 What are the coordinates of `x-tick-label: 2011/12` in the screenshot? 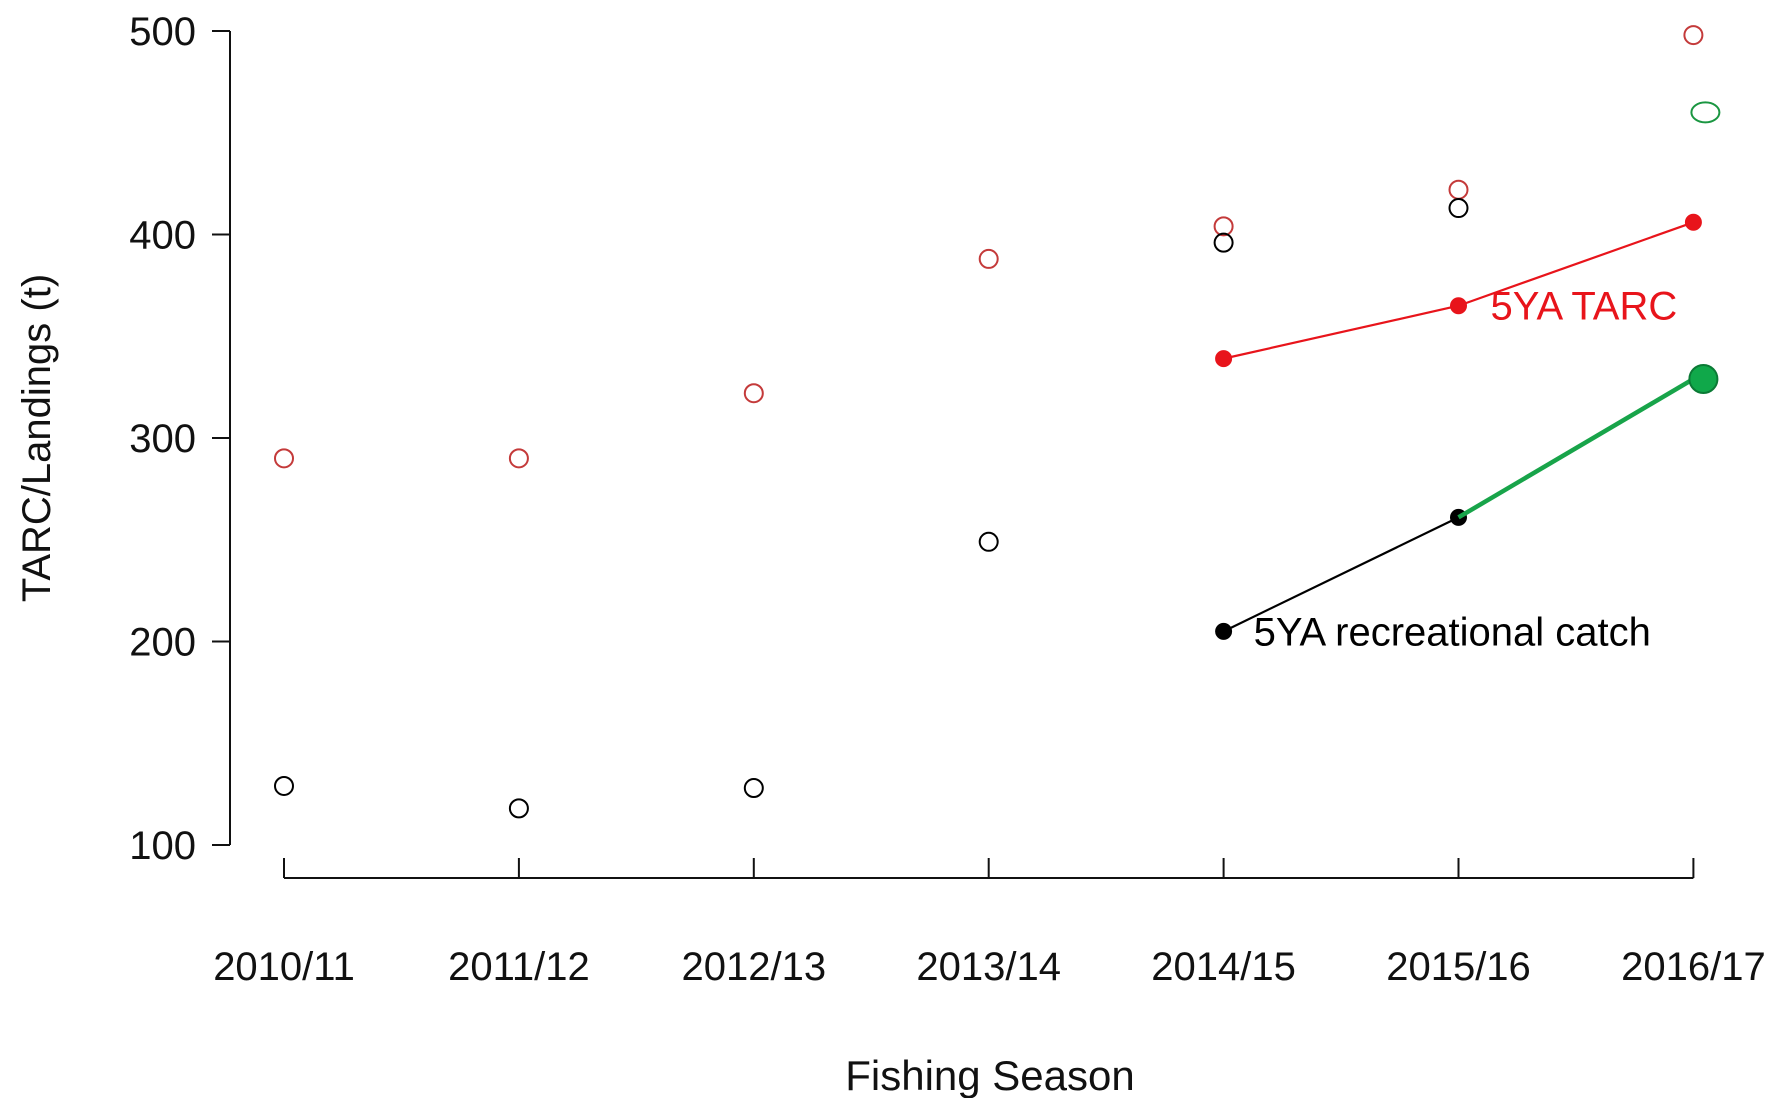 It's located at (519, 967).